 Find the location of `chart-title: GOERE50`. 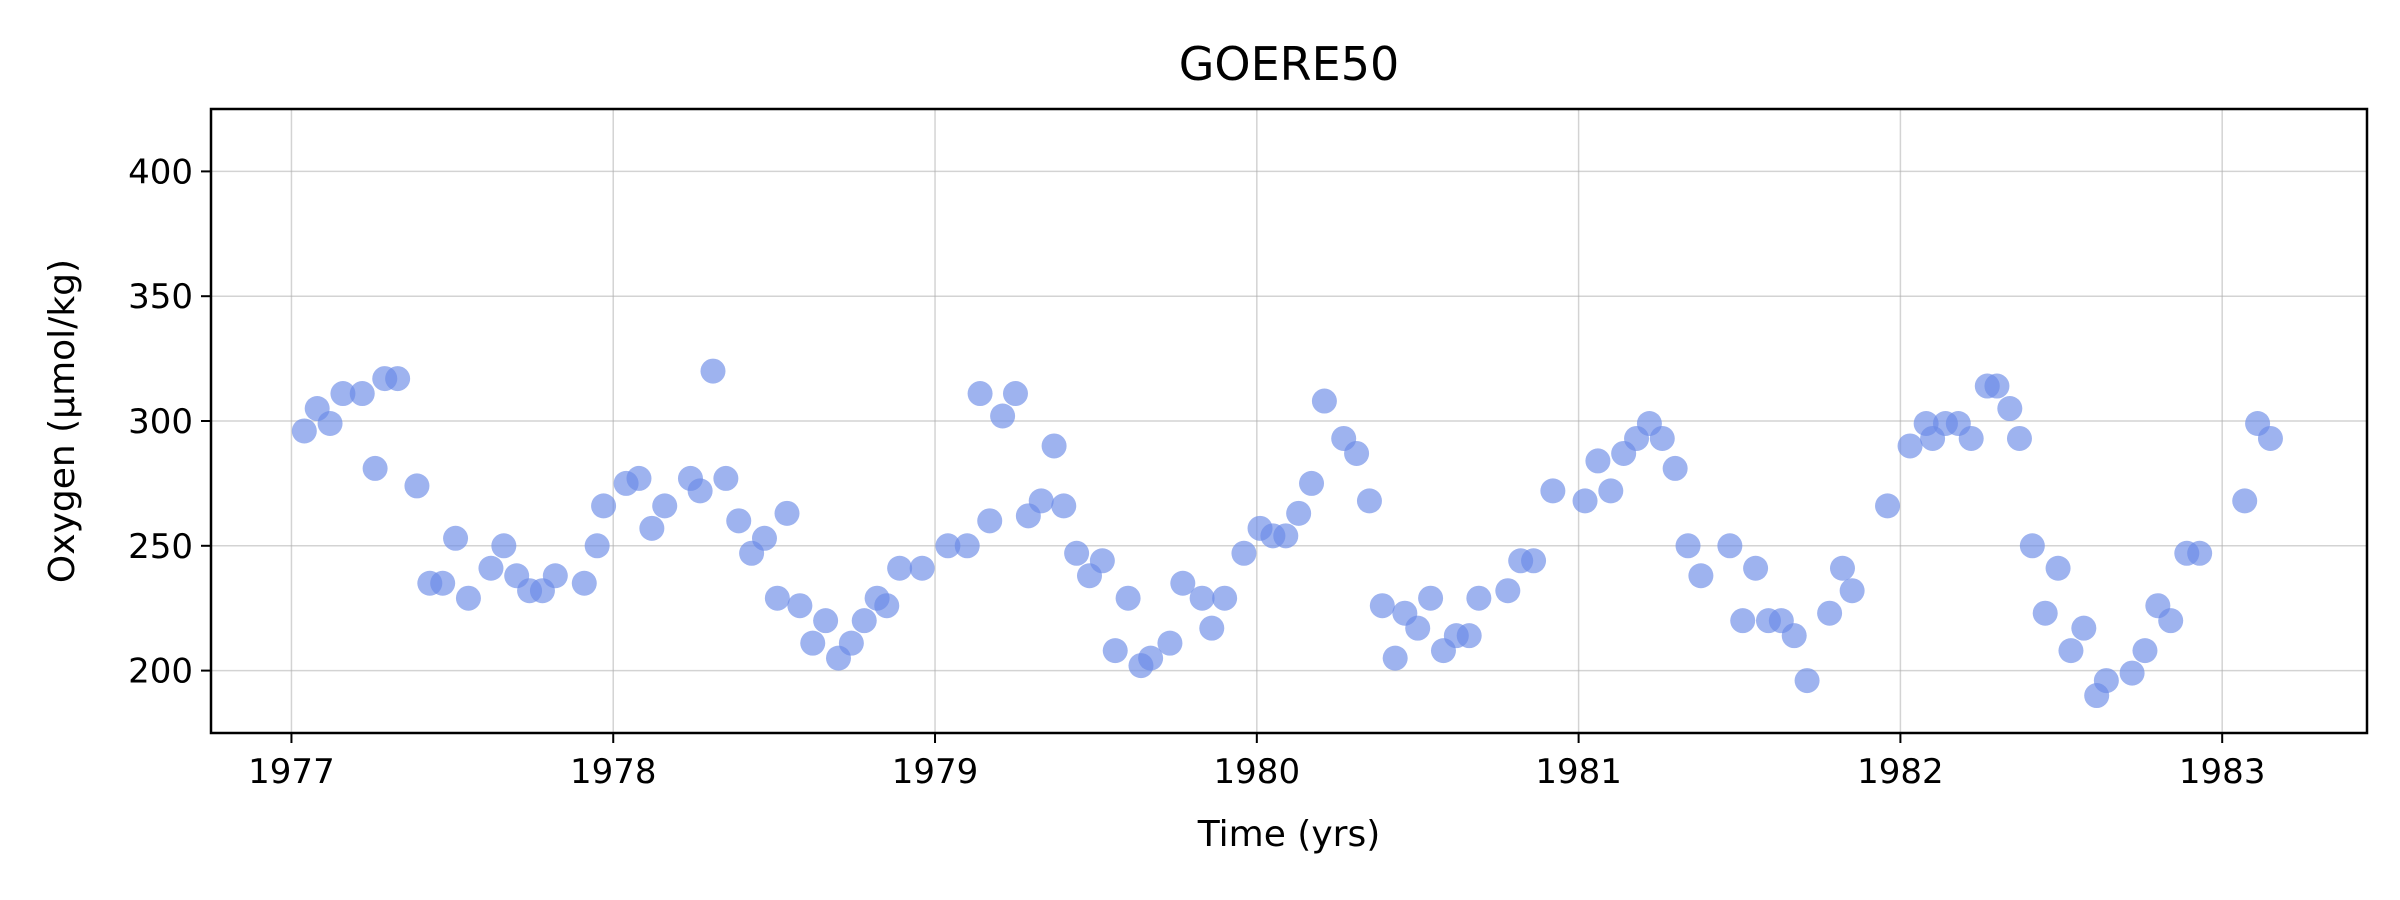

chart-title: GOERE50 is located at coordinates (1289, 64).